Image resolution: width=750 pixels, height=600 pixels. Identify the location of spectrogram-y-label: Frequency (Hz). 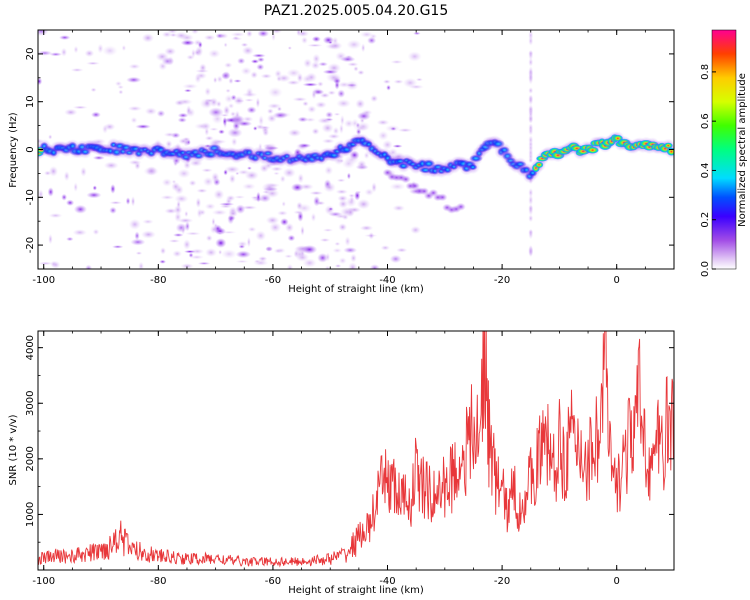
(13, 150).